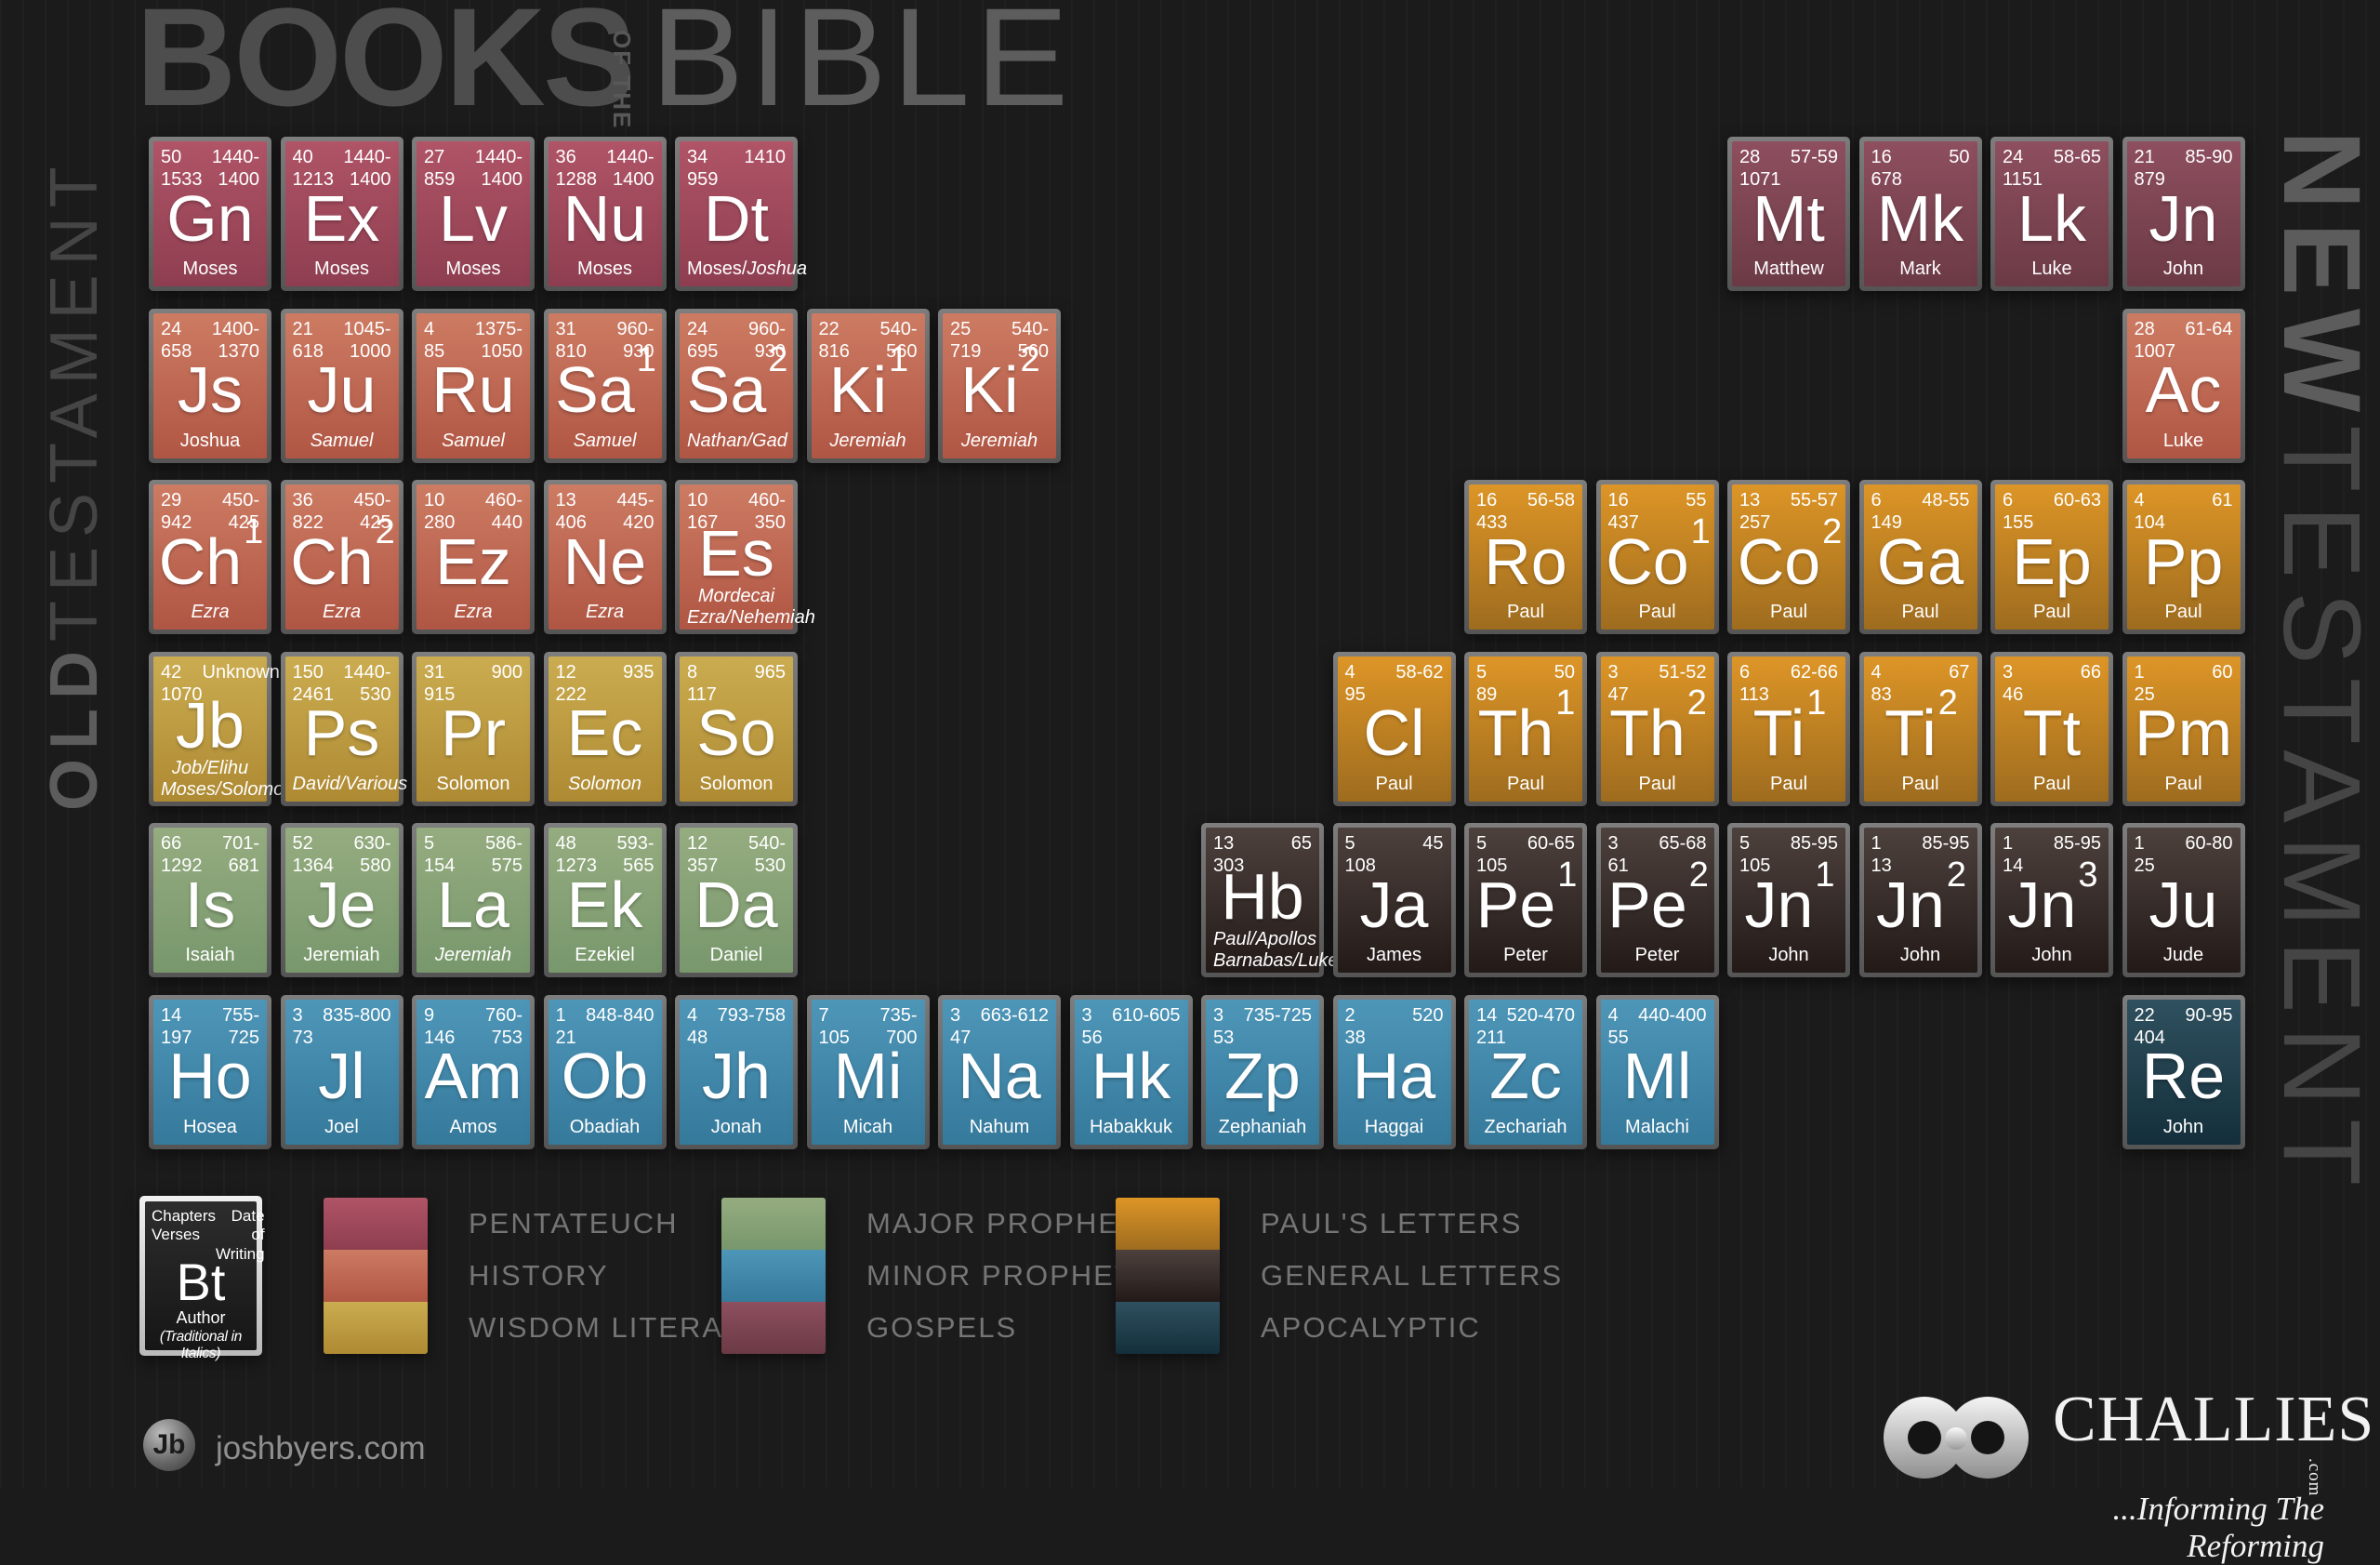  What do you see at coordinates (210, 511) in the screenshot?
I see `book-tile-header: 29 942 450-425` at bounding box center [210, 511].